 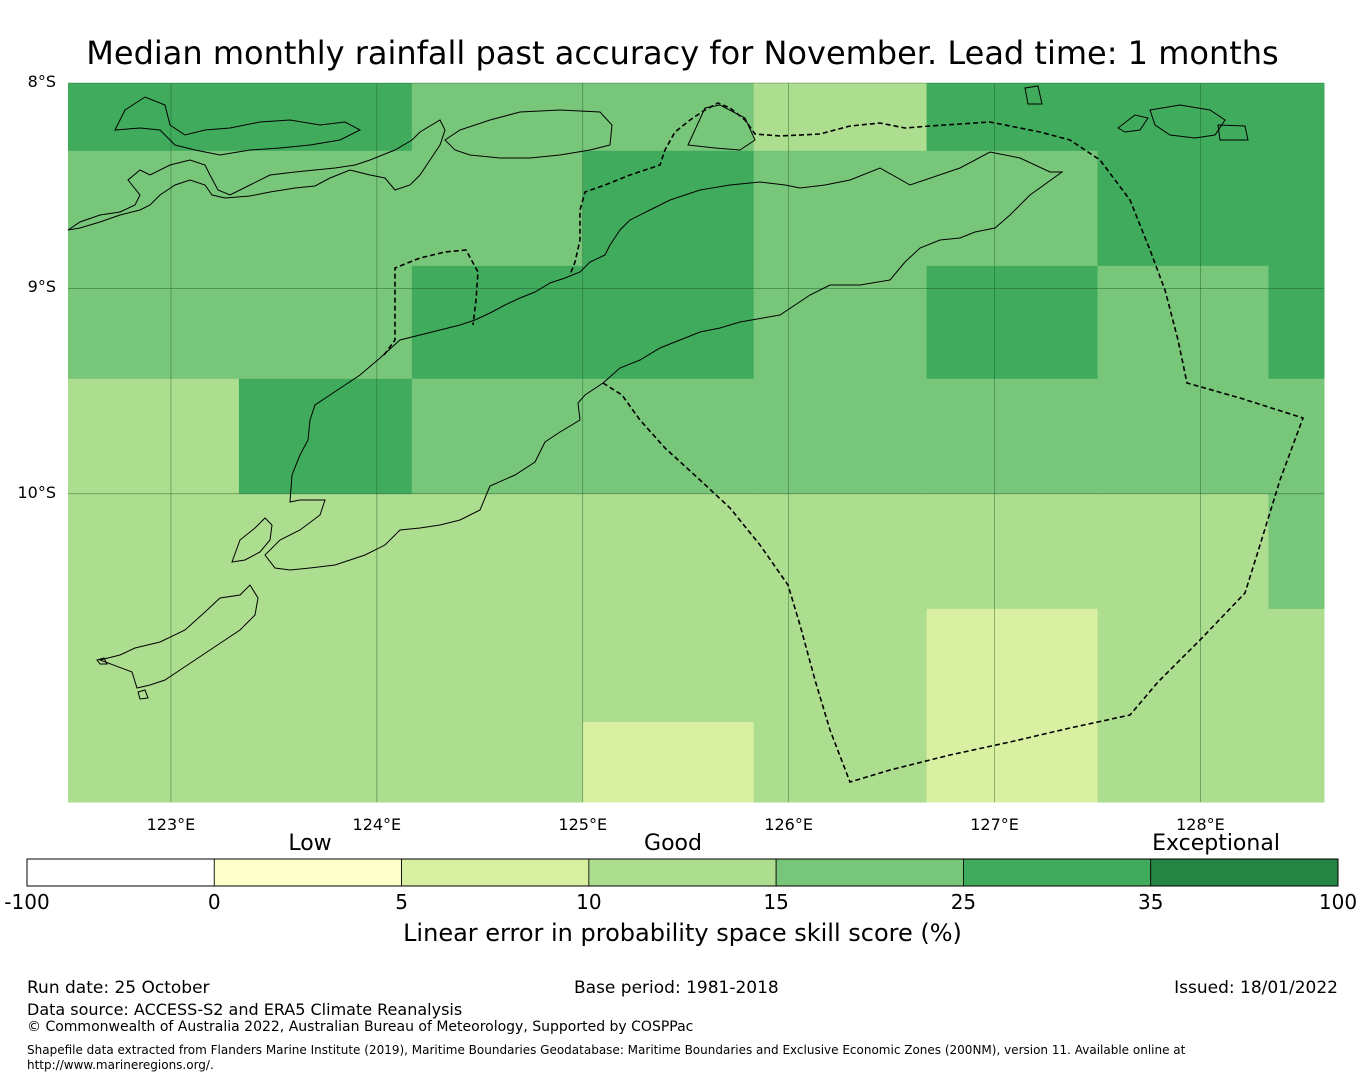 What do you see at coordinates (431, 302) in the screenshot?
I see `oecusse-boundary` at bounding box center [431, 302].